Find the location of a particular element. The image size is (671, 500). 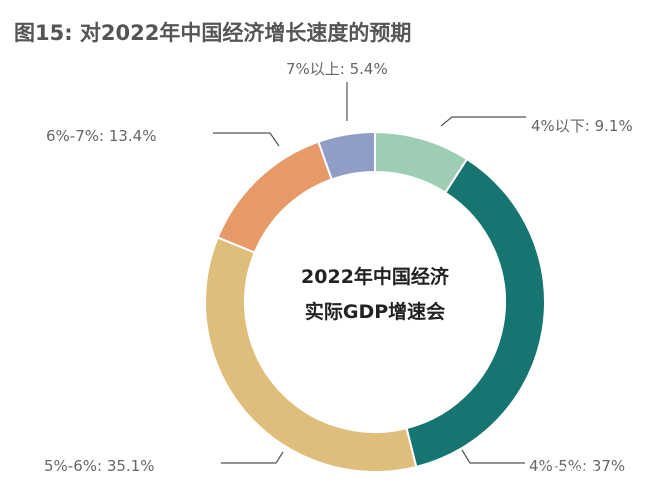

watermark: 科普Room is located at coordinates (581, 473).